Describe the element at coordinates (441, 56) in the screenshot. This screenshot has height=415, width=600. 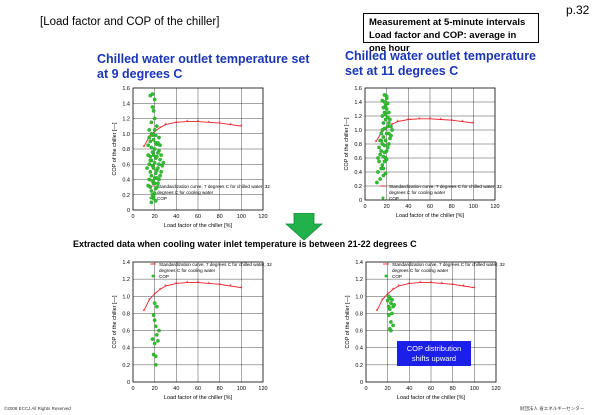
I see `chart-heading-11c-line-1: Chilled water outlet temperature` at that location.